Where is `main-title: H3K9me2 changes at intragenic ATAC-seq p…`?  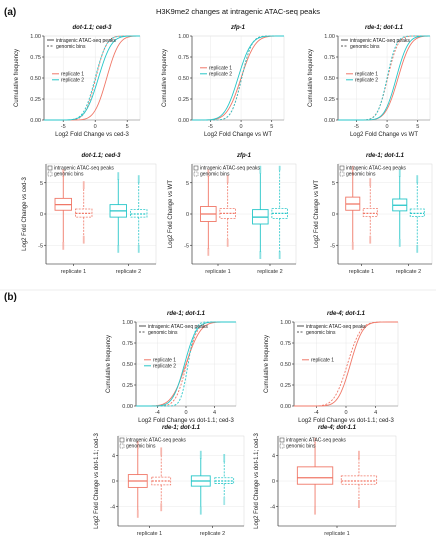 main-title: H3K9me2 changes at intragenic ATAC-seq p… is located at coordinates (238, 11).